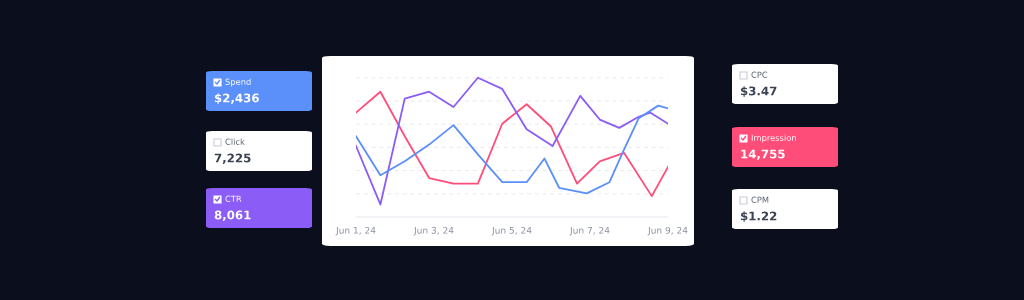 The image size is (1024, 300). Describe the element at coordinates (355, 231) in the screenshot. I see `x-tick-label: Jun 1, 24` at that location.